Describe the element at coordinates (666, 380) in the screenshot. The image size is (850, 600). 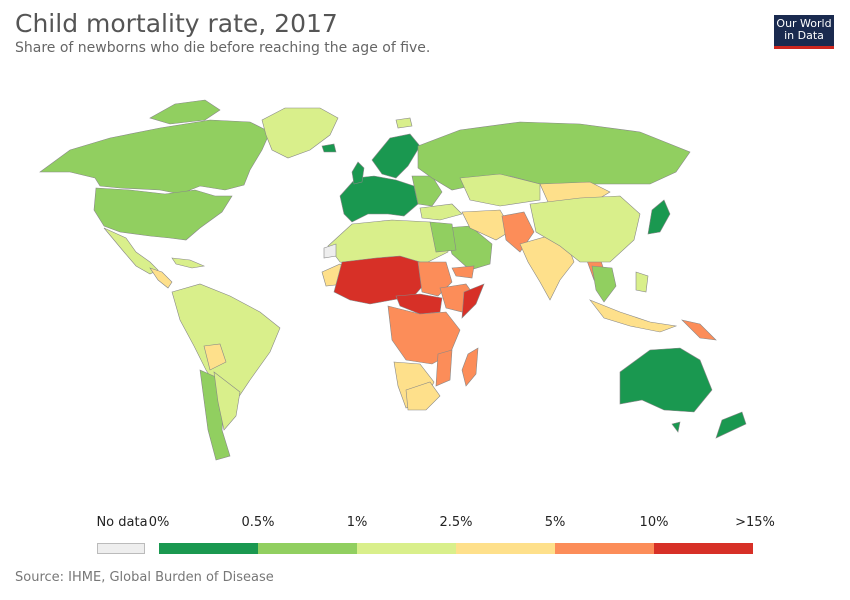
I see `region-australia` at that location.